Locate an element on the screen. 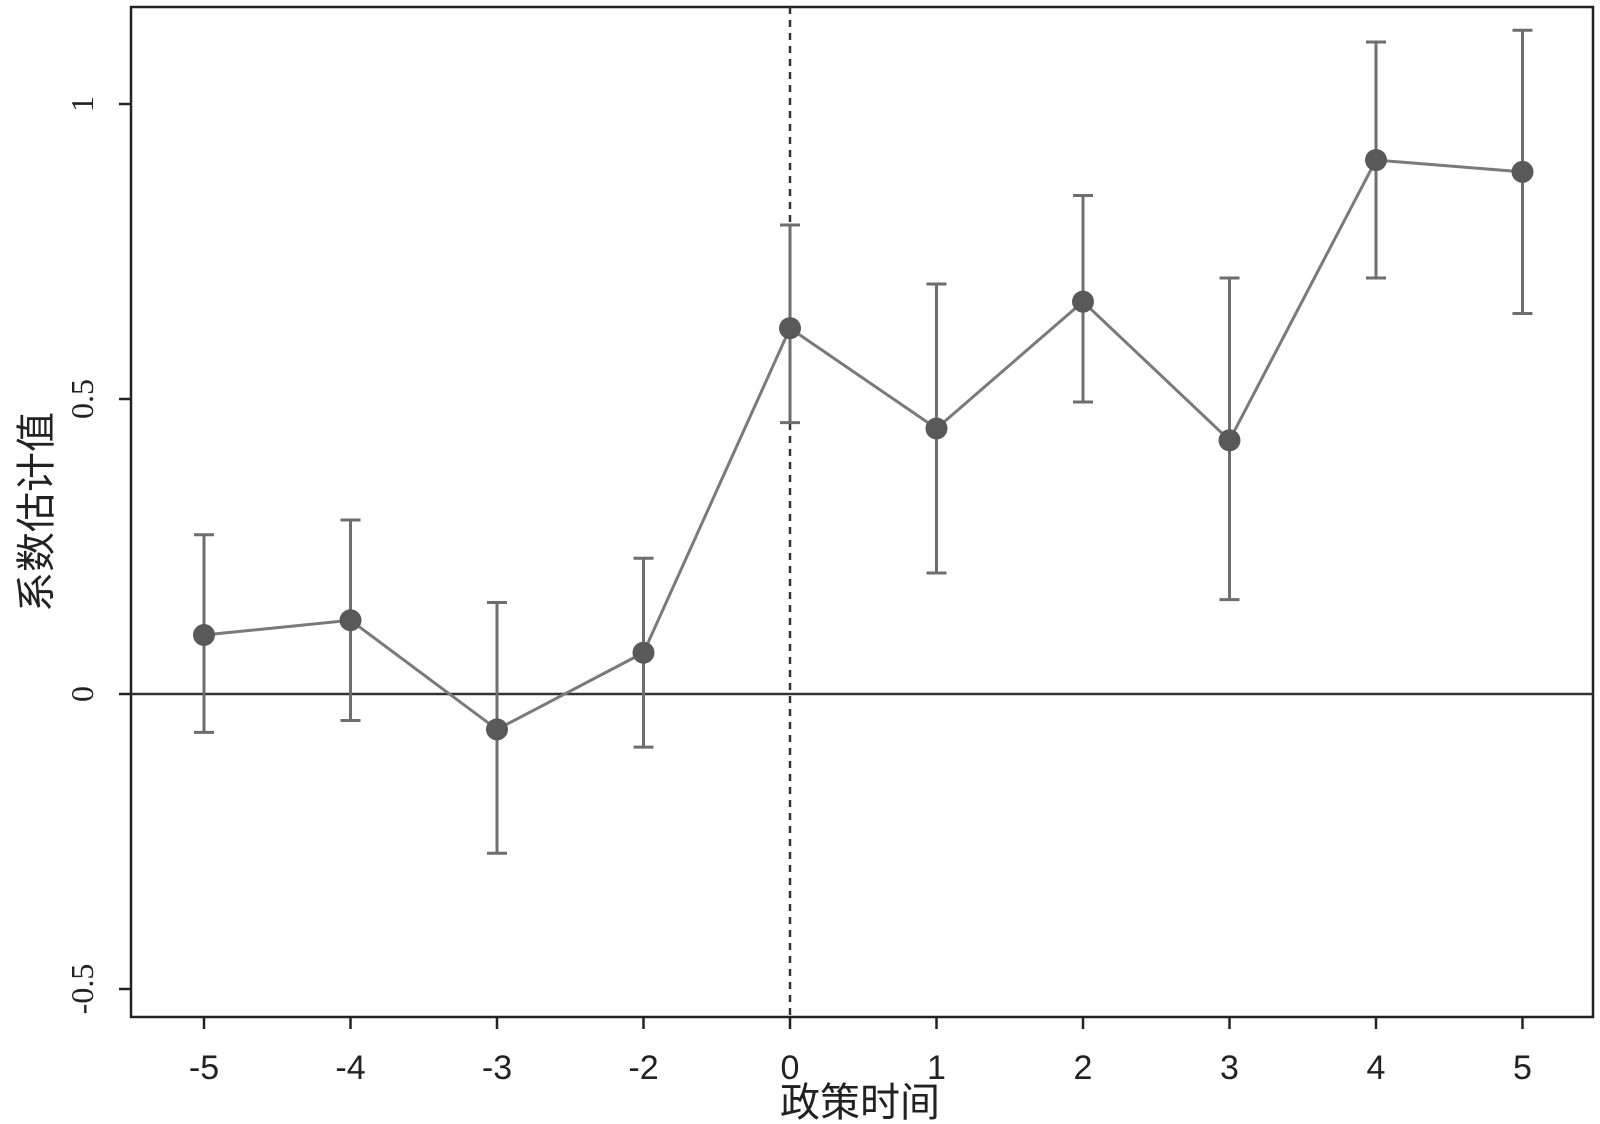 This screenshot has width=1600, height=1124. y-tick-label: 0 is located at coordinates (82, 694).